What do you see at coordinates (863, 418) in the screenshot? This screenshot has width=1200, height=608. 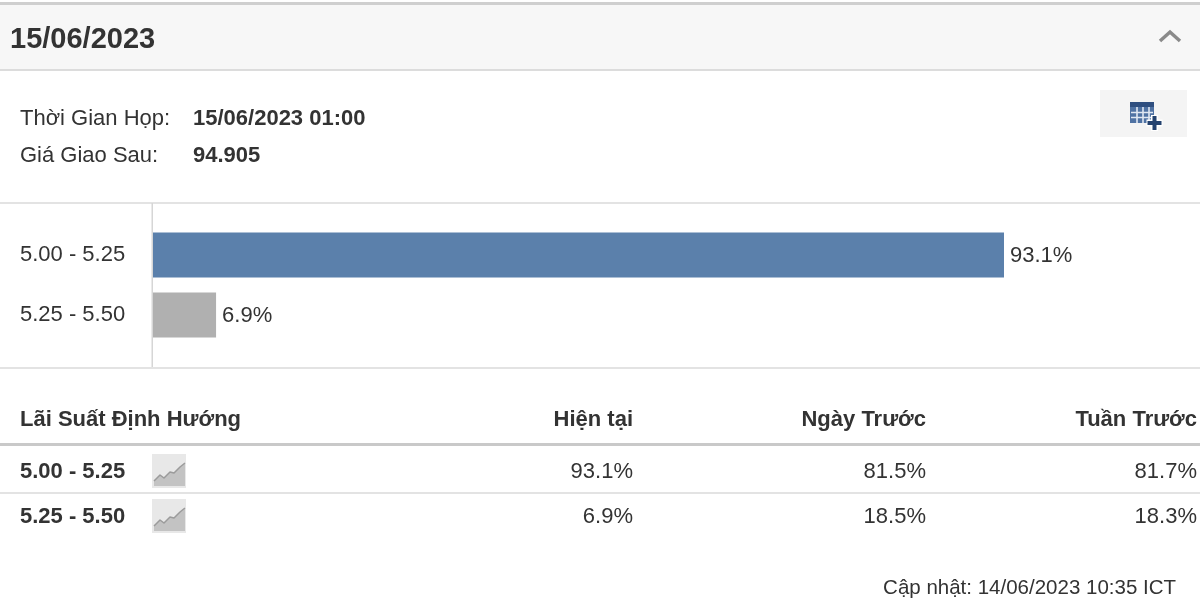 I see `text: Ngày Trước` at bounding box center [863, 418].